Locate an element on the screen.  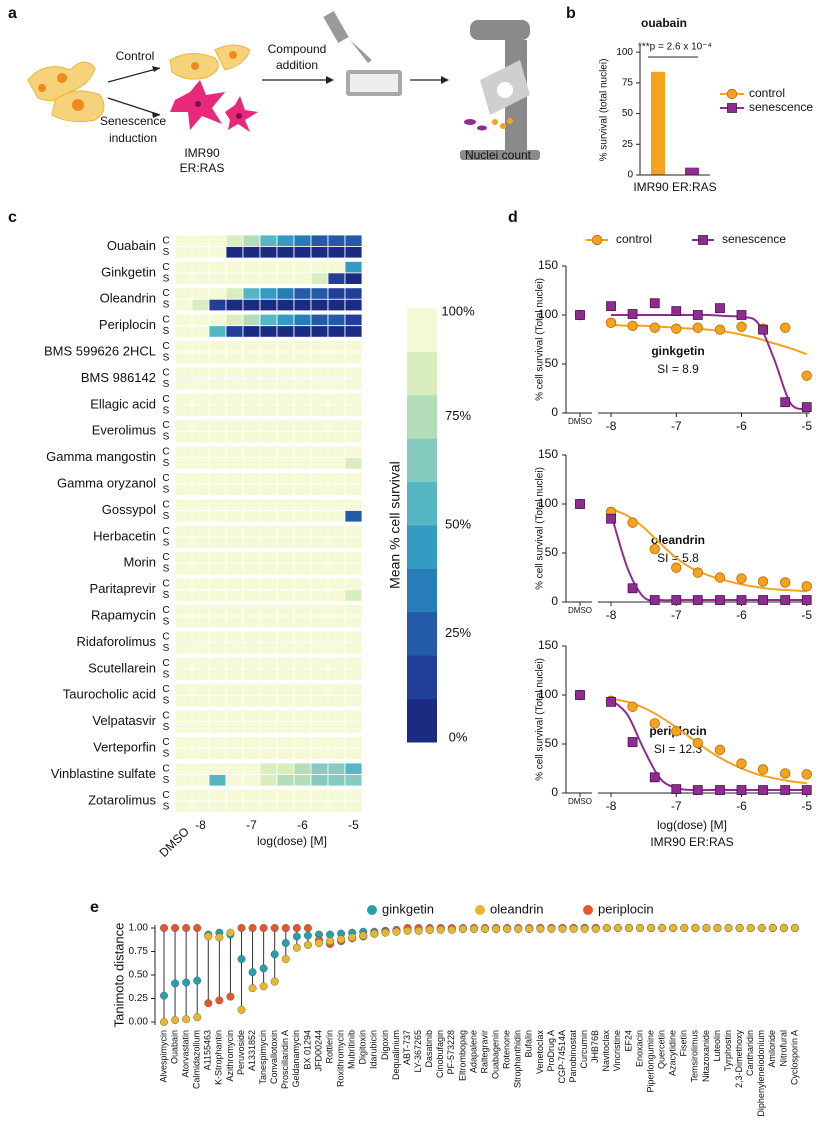
row-label: BMS 599626 2HCL is located at coordinates (100, 351).